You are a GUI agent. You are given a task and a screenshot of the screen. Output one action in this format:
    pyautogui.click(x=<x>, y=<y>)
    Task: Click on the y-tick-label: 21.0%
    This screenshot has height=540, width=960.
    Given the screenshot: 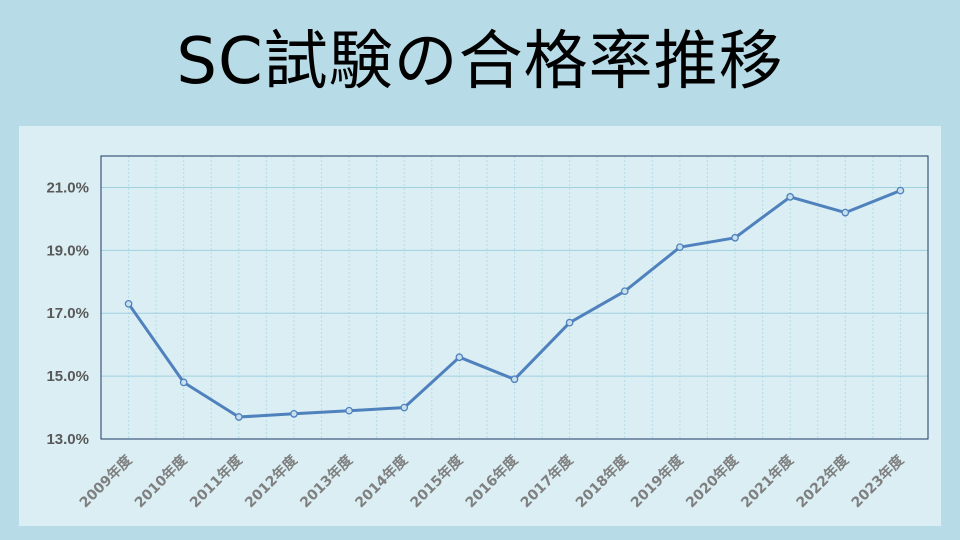 What is the action you would take?
    pyautogui.click(x=67, y=187)
    